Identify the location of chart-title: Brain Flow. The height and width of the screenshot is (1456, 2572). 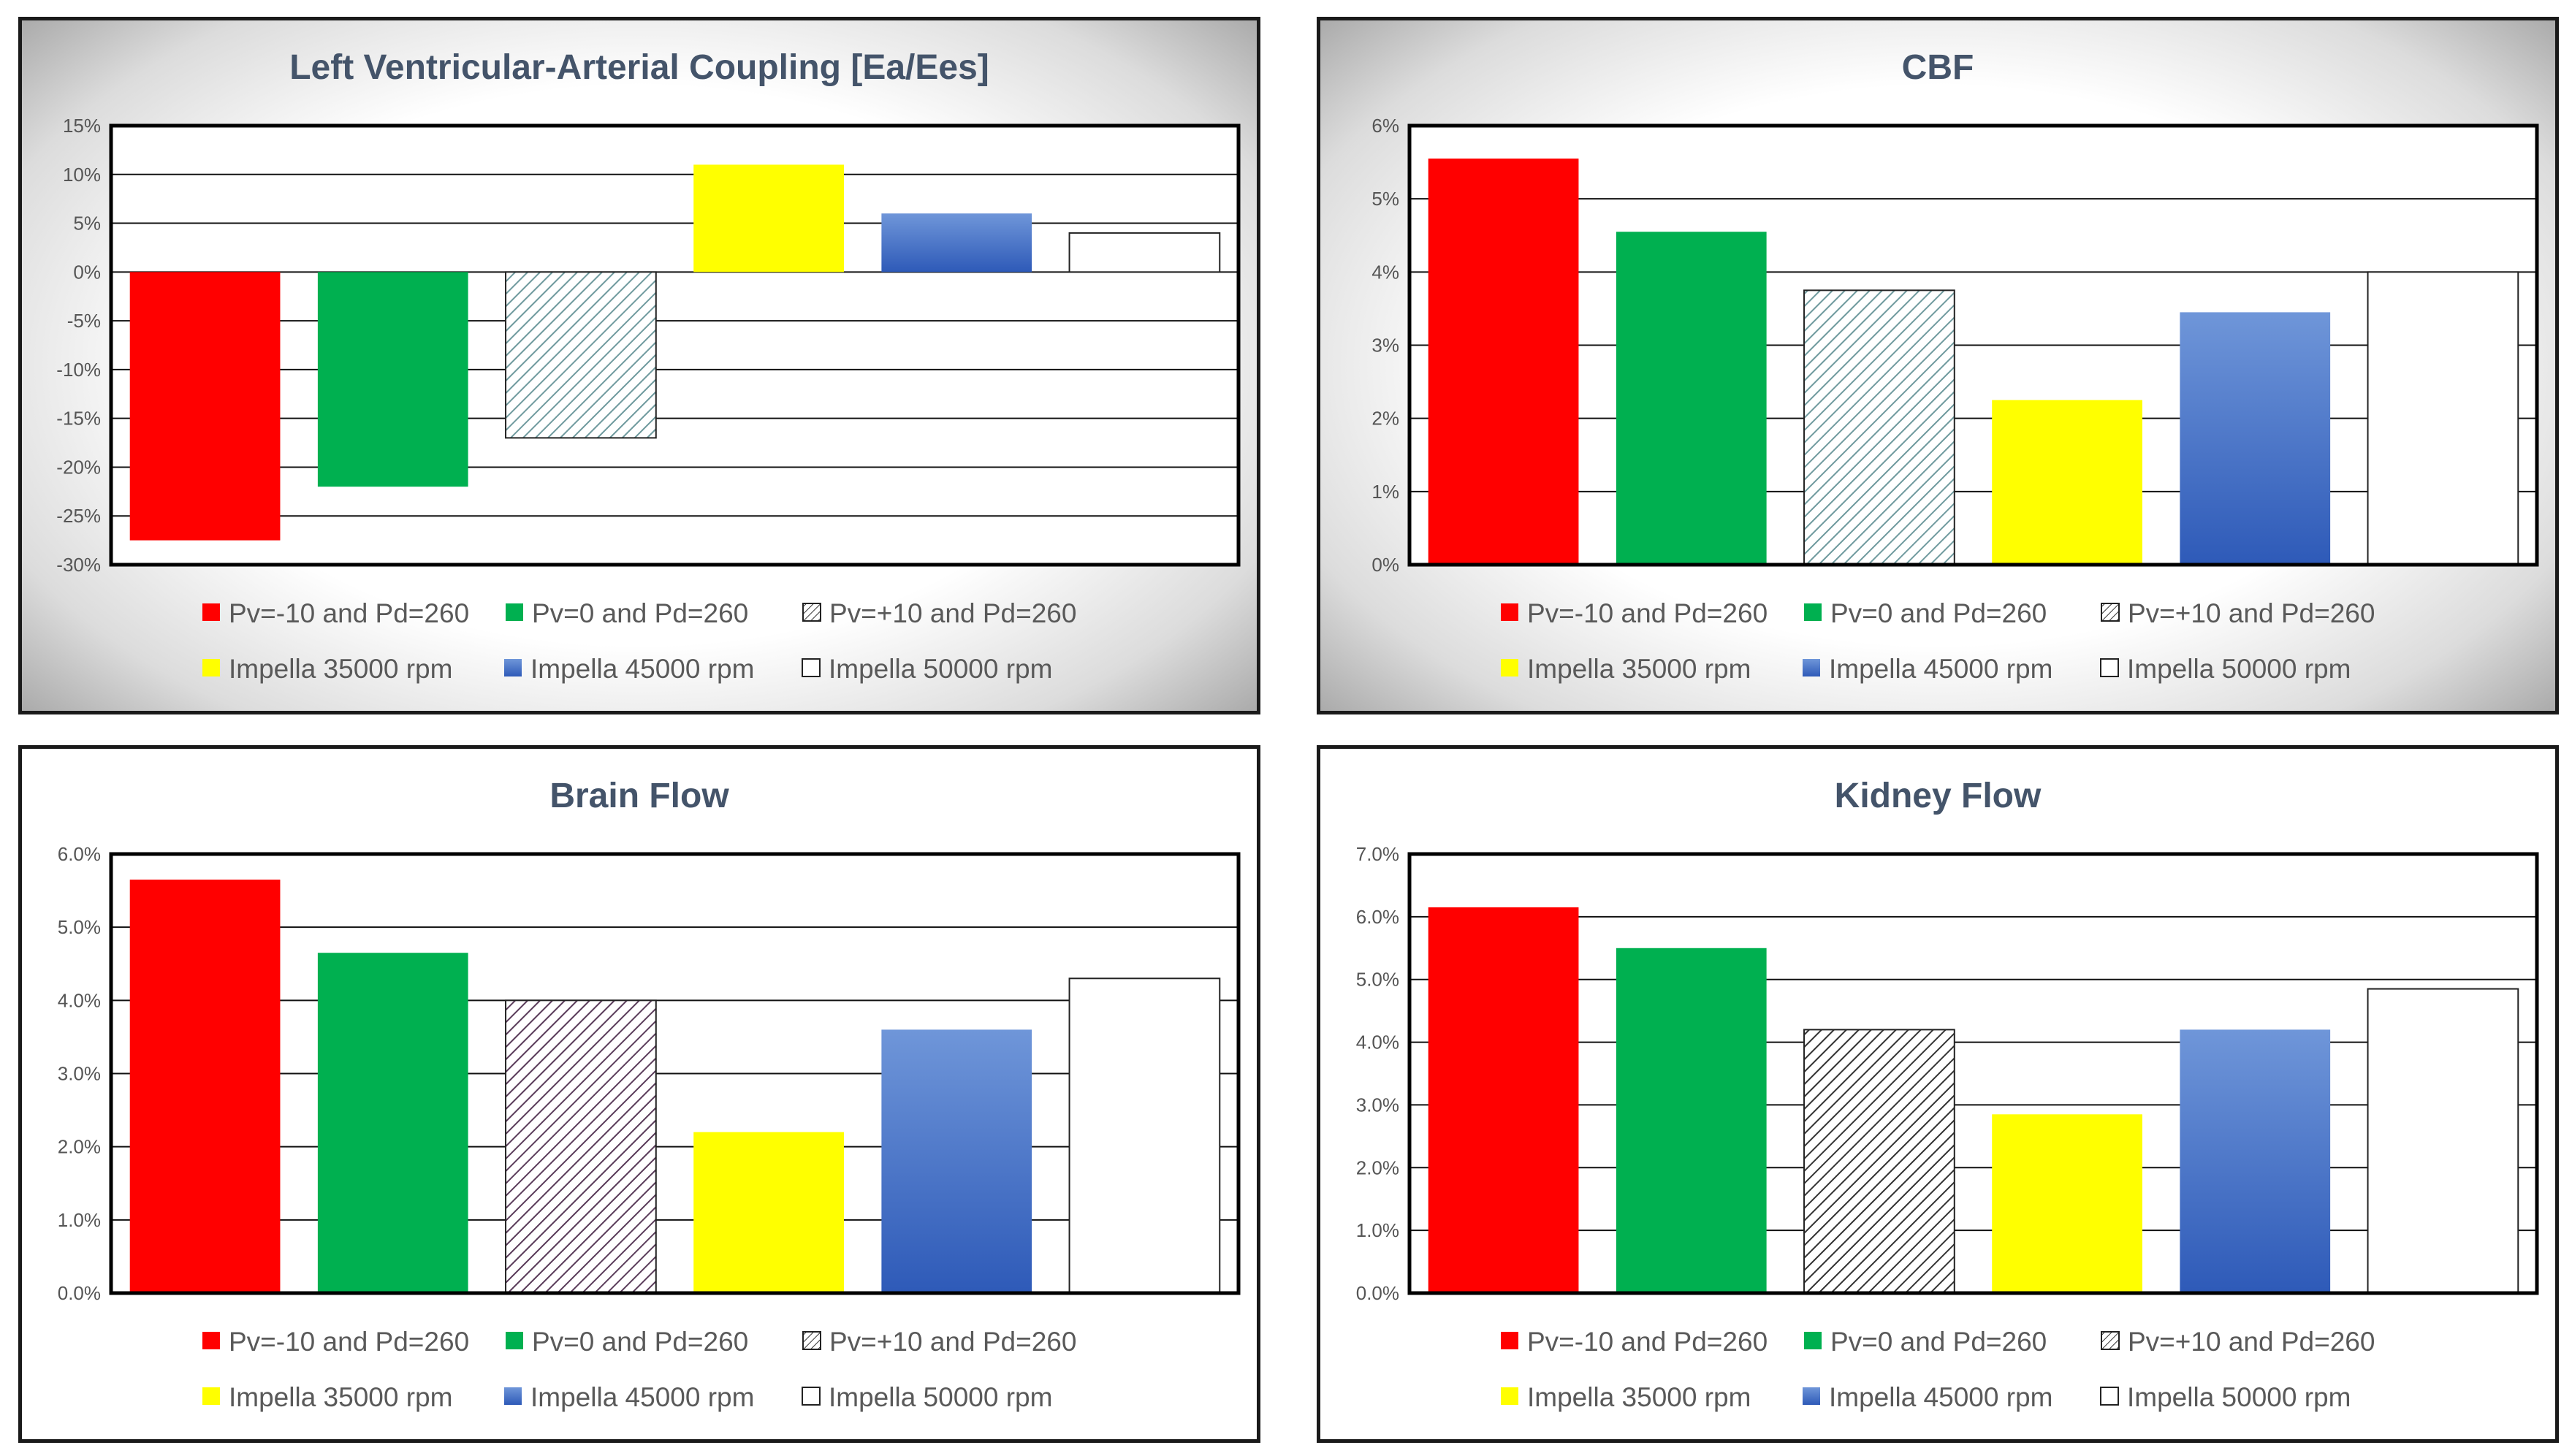
(639, 796).